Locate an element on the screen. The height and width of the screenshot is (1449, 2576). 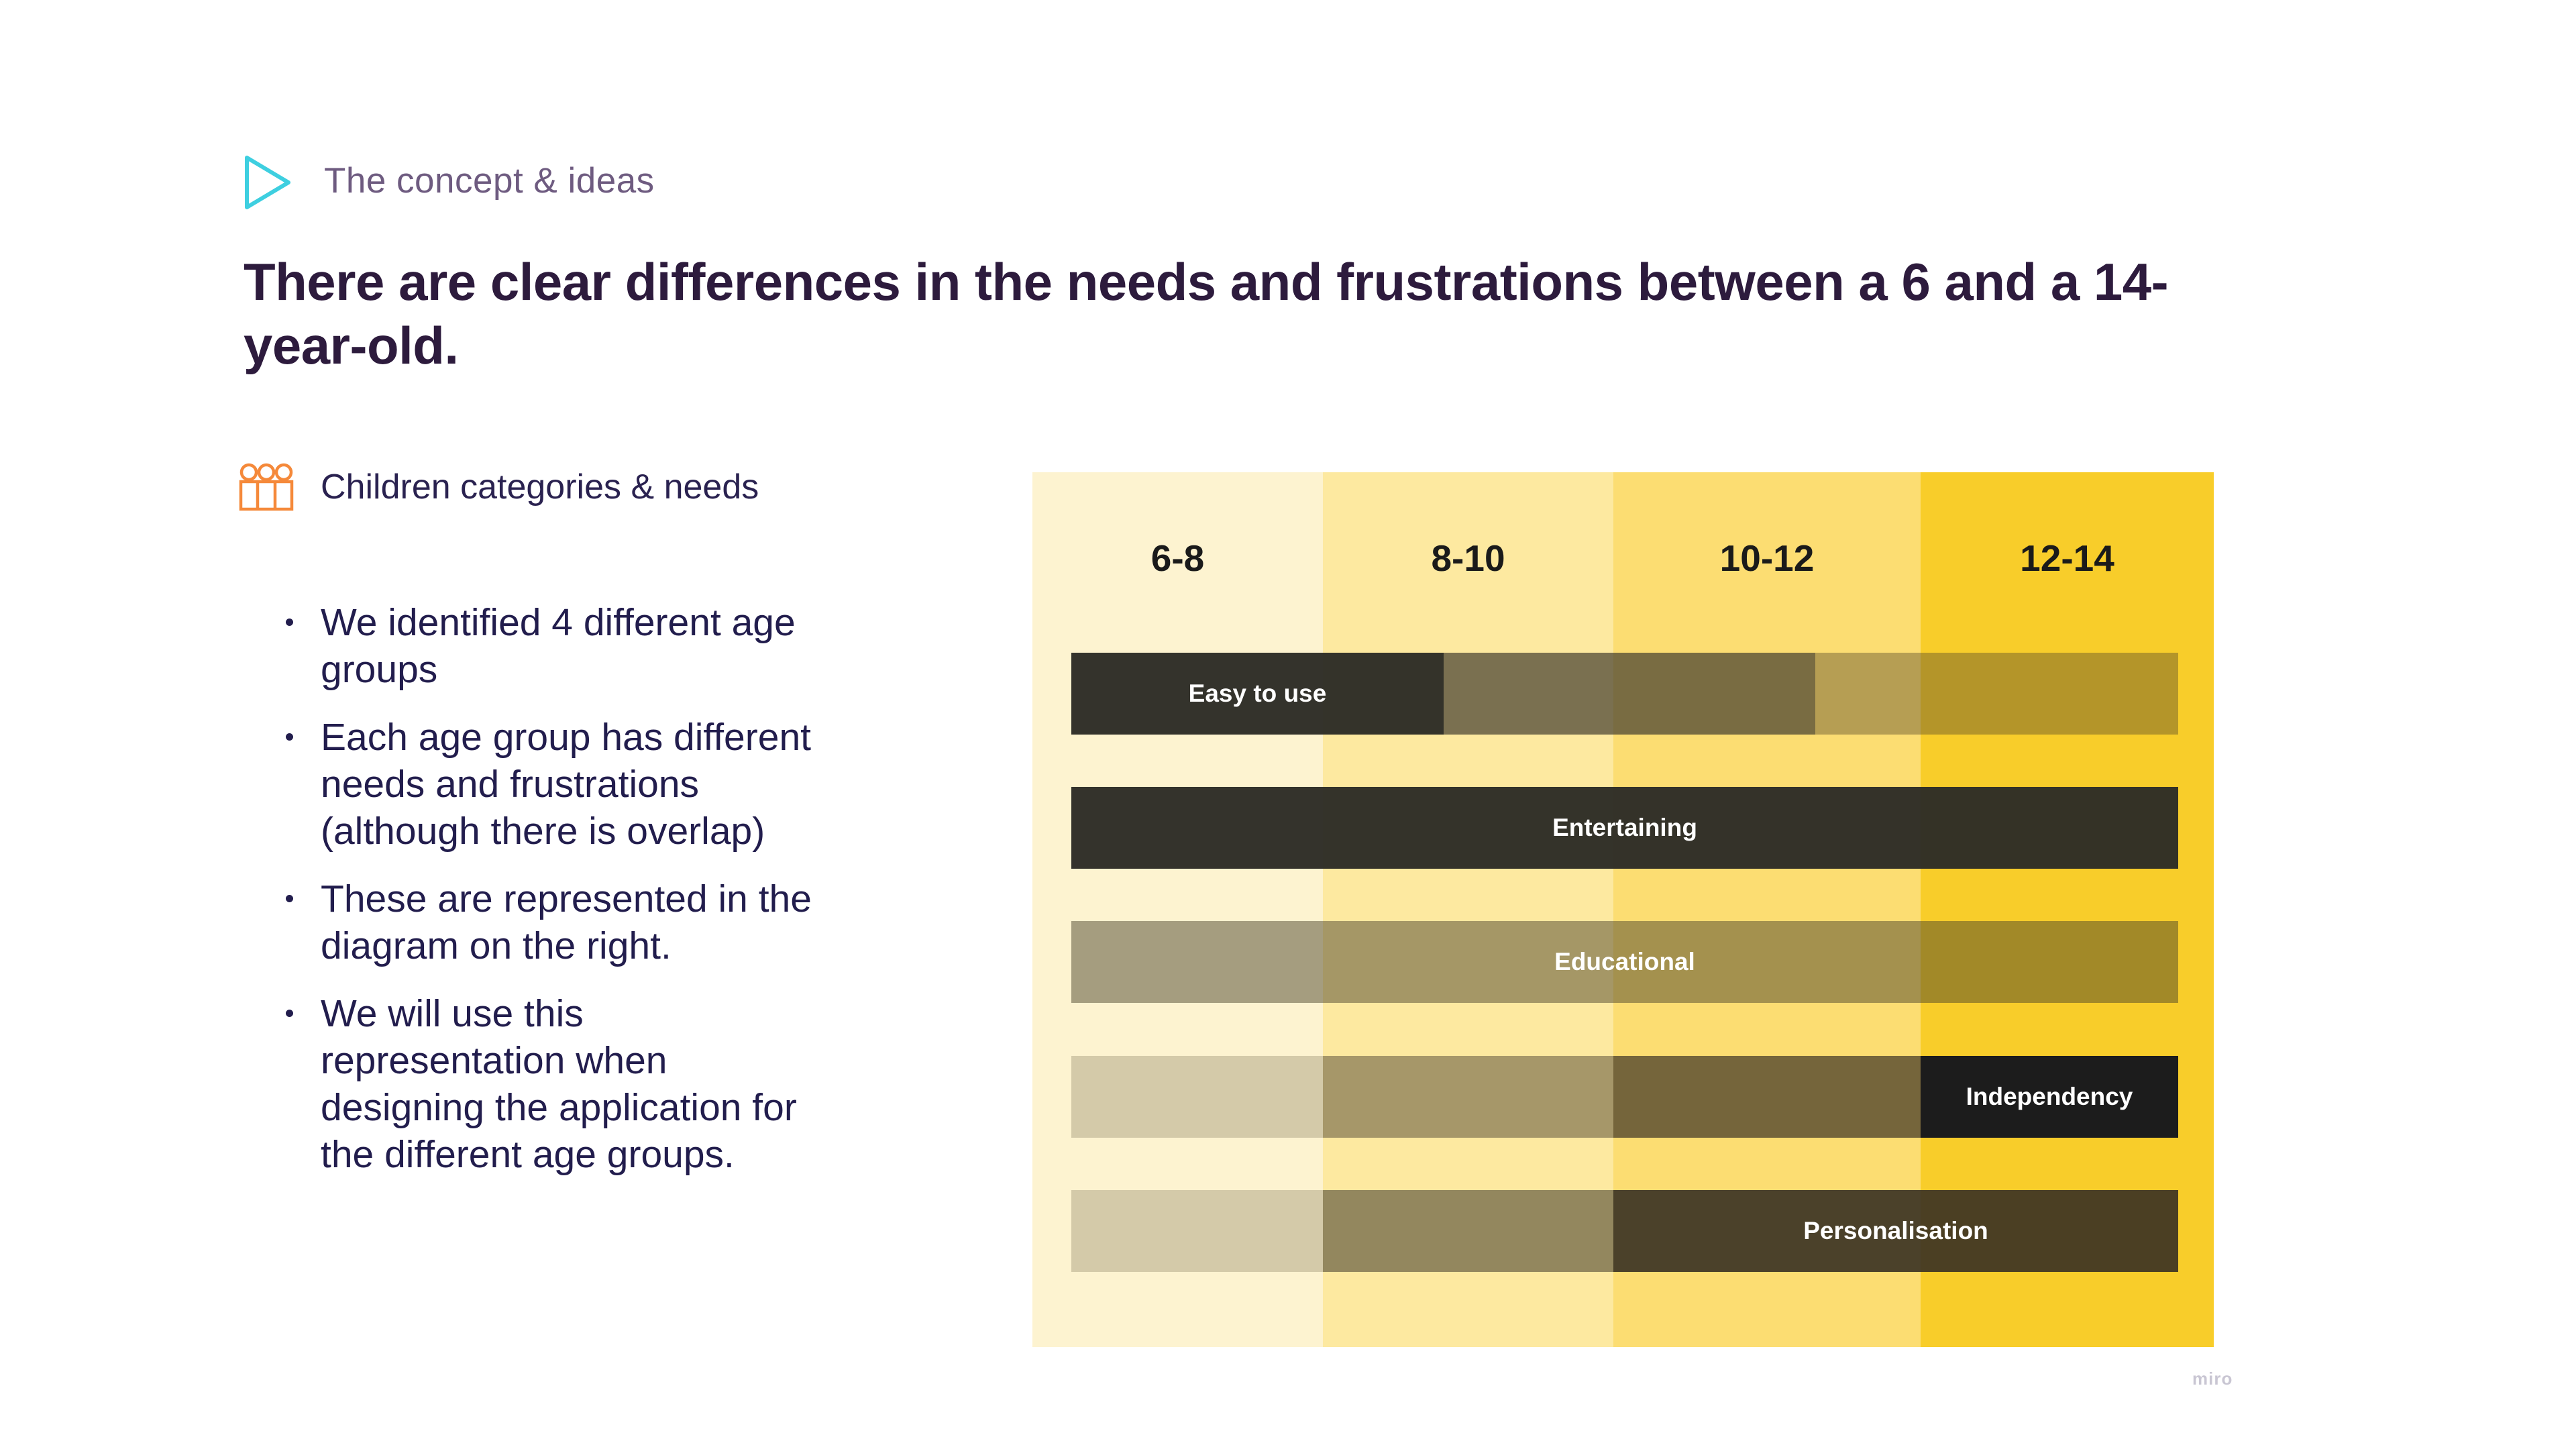
need-bar-label: Educational is located at coordinates (1624, 961).